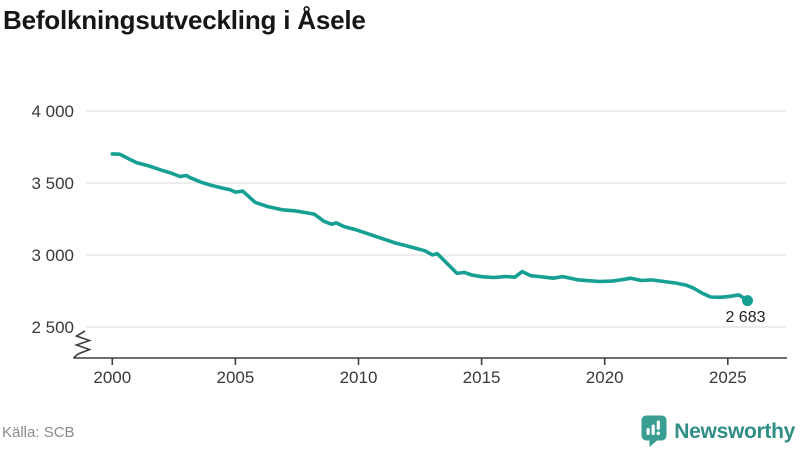 Image resolution: width=800 pixels, height=450 pixels. I want to click on x-tick-label: 2015, so click(482, 377).